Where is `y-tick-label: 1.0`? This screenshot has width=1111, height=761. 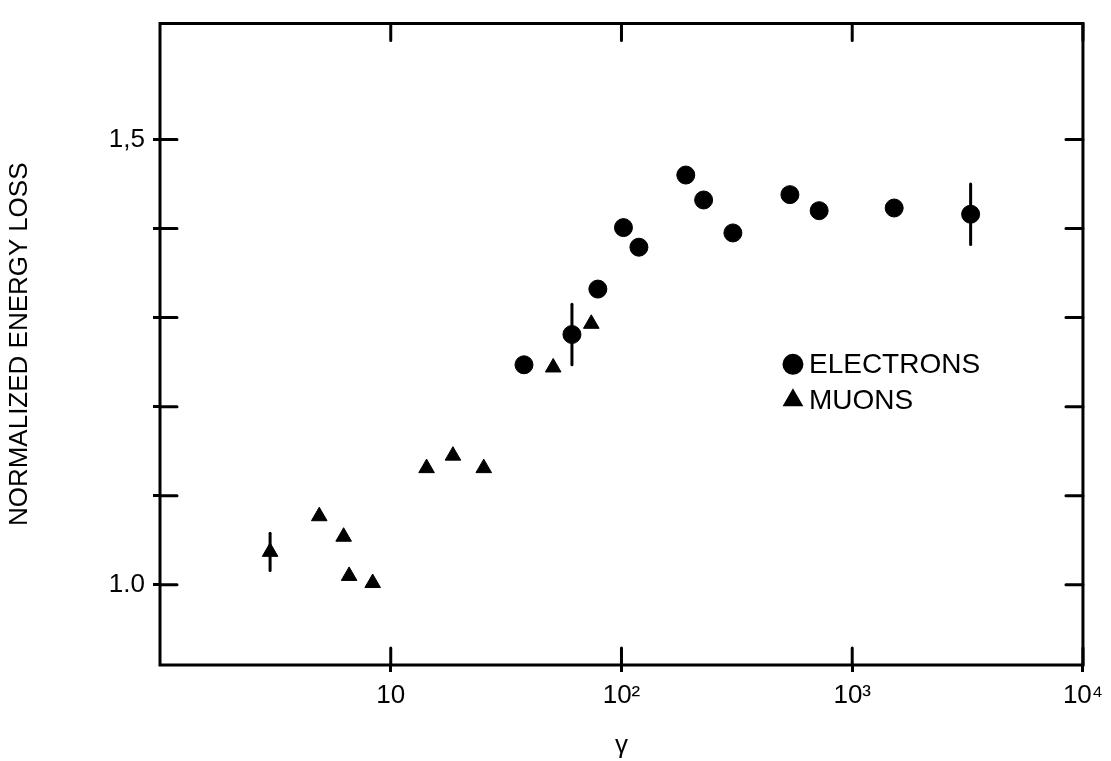
y-tick-label: 1.0 is located at coordinates (126, 583).